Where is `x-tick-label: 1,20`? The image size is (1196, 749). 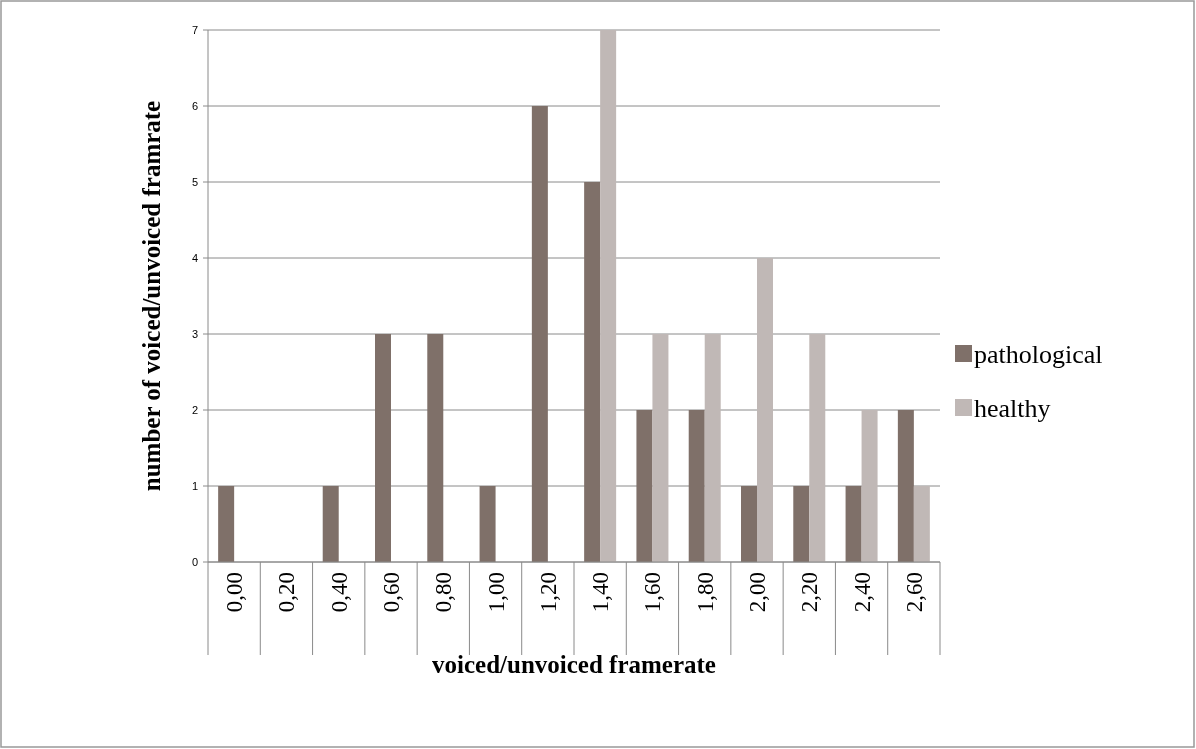
x-tick-label: 1,20 is located at coordinates (548, 592).